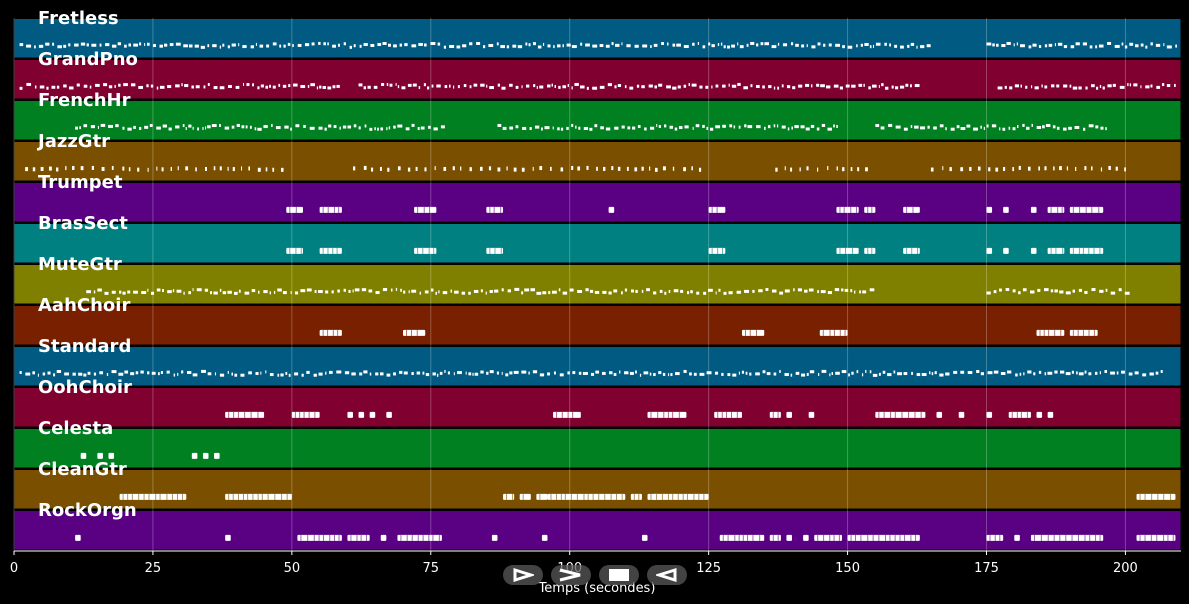  I want to click on rewind-button, so click(667, 575).